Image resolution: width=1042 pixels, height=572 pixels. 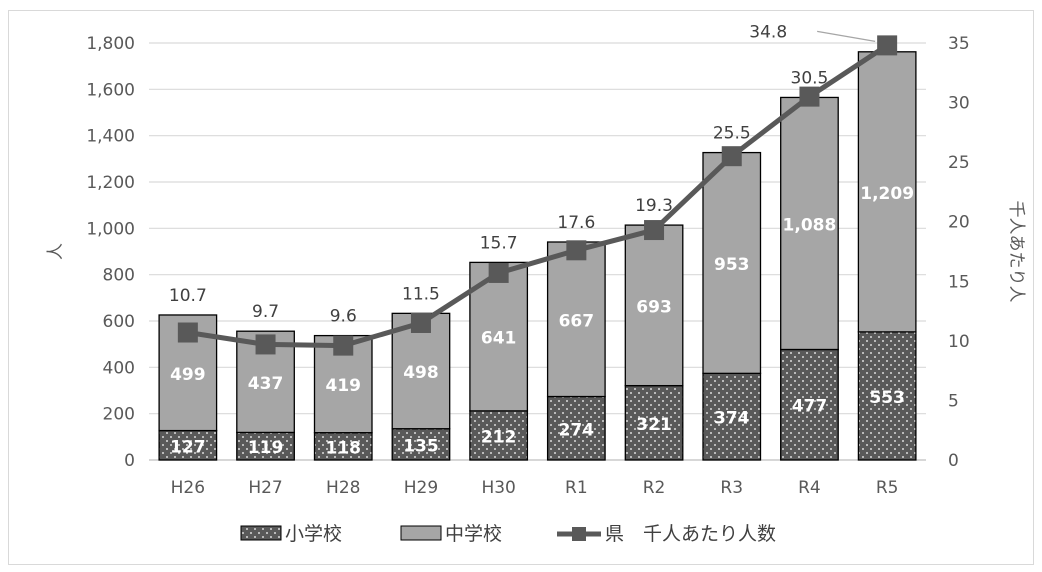 What do you see at coordinates (576, 488) in the screenshot?
I see `x-tick-label: R1` at bounding box center [576, 488].